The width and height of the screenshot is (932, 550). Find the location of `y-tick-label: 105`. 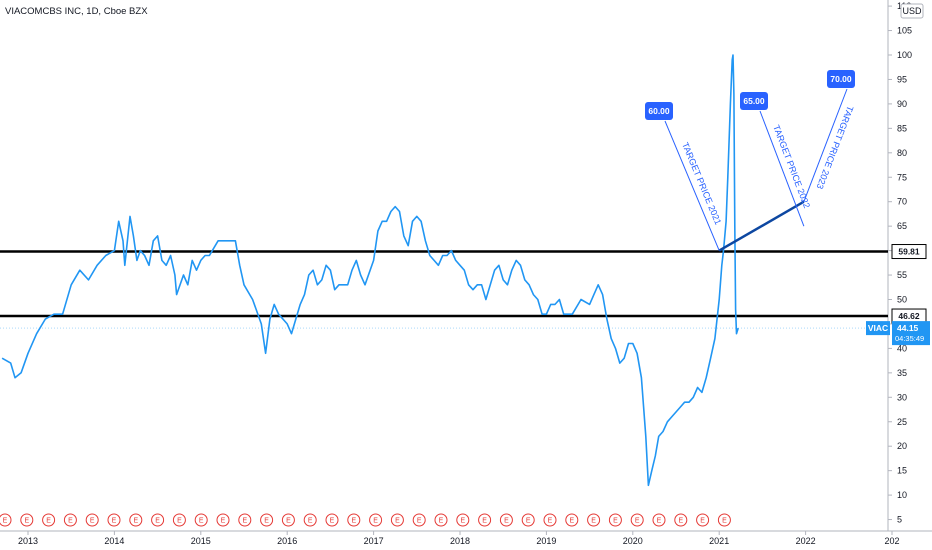

y-tick-label: 105 is located at coordinates (904, 31).